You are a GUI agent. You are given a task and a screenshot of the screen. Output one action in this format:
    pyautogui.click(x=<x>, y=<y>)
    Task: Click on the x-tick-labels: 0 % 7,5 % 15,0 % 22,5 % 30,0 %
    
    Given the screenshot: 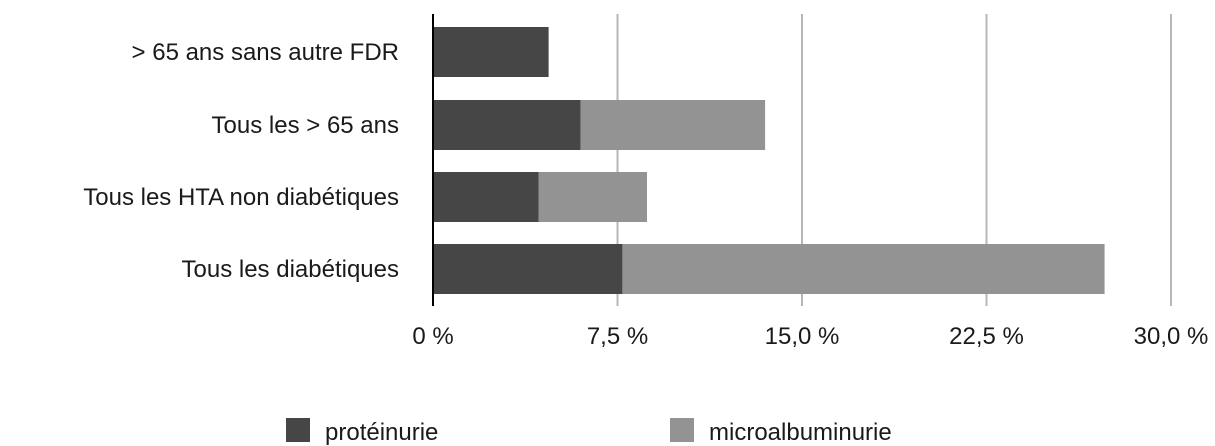 What is the action you would take?
    pyautogui.click(x=810, y=336)
    